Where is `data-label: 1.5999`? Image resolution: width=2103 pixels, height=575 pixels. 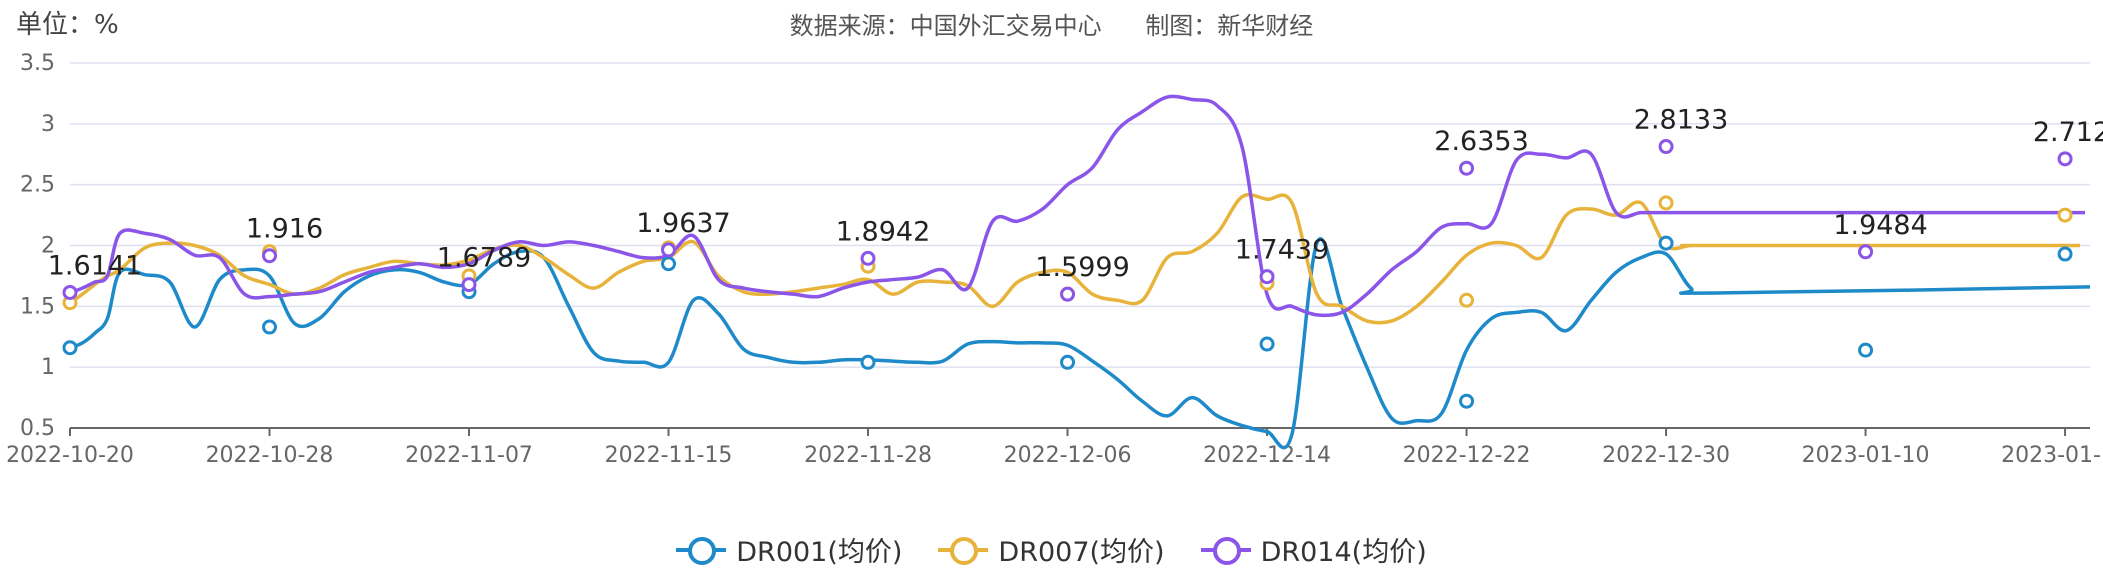
data-label: 1.5999 is located at coordinates (1082, 267).